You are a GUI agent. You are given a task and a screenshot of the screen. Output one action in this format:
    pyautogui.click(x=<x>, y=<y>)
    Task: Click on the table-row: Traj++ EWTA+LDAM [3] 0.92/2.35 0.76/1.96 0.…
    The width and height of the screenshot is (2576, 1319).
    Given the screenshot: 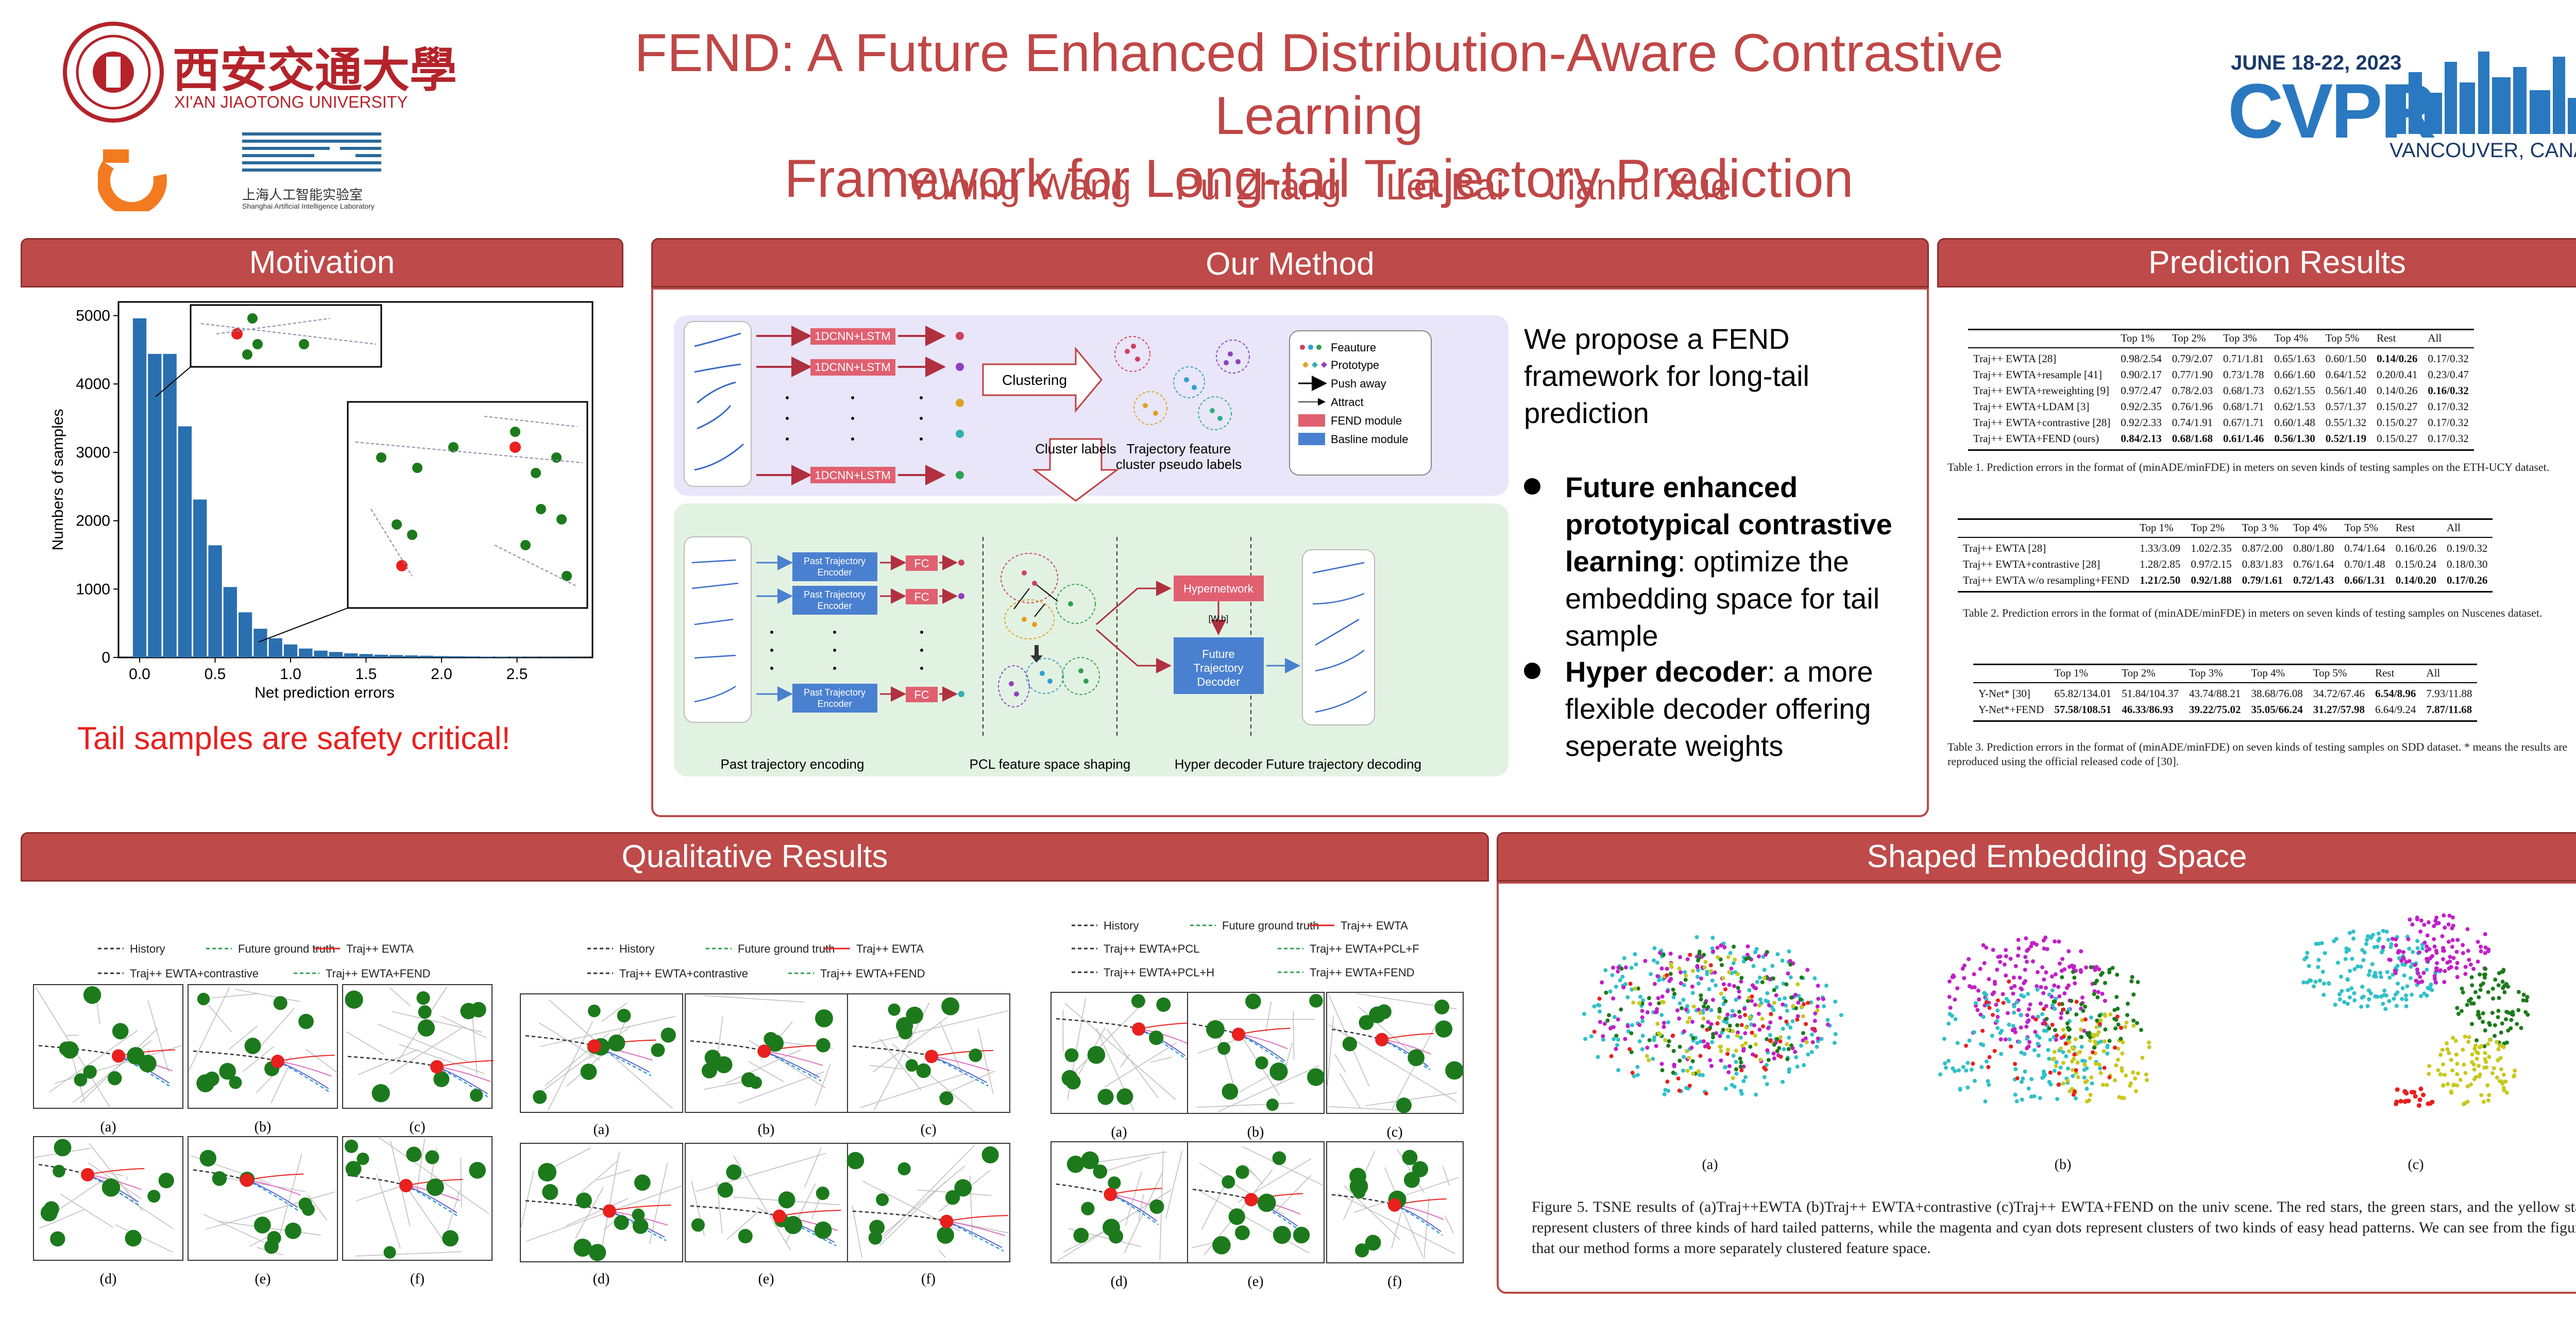 What is the action you would take?
    pyautogui.click(x=2221, y=407)
    